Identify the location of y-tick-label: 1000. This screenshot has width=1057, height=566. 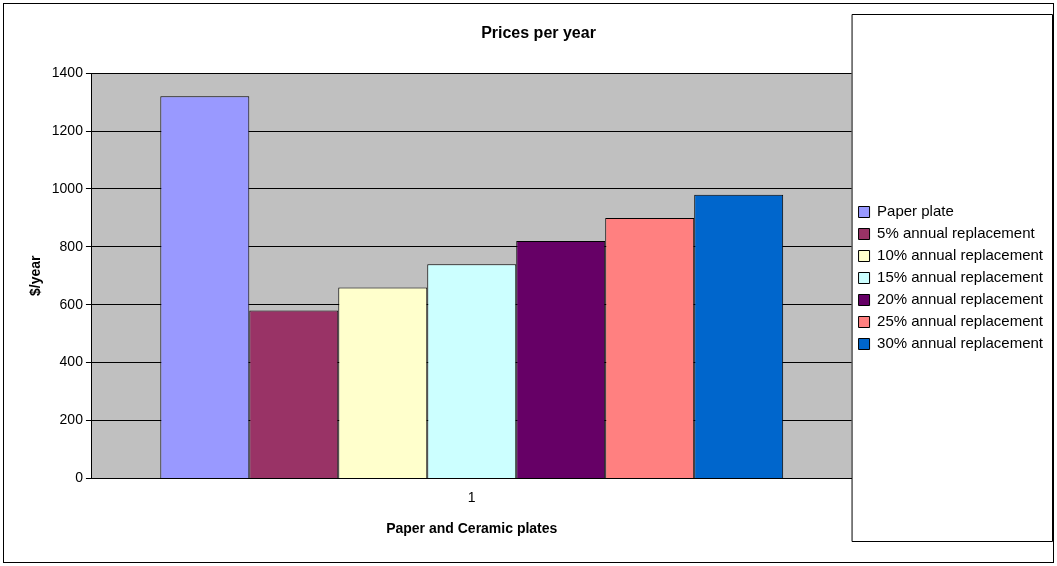
(67, 187).